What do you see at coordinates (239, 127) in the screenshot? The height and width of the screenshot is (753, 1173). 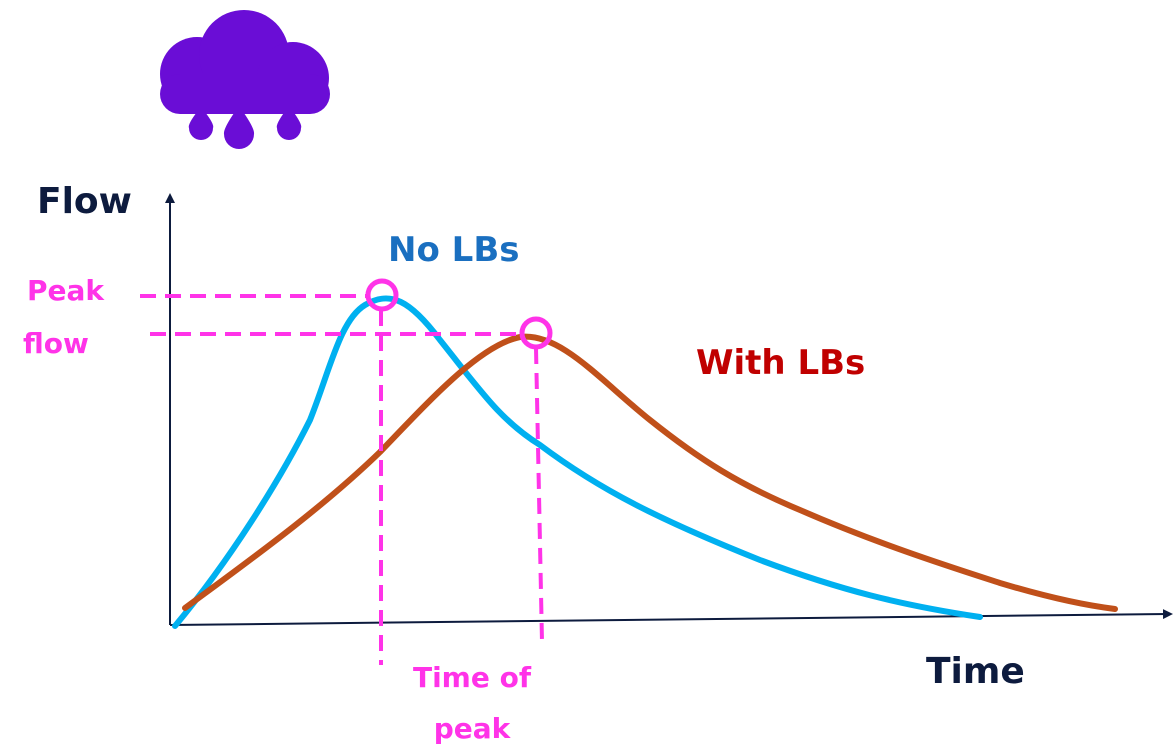 I see `rain-drop-center` at bounding box center [239, 127].